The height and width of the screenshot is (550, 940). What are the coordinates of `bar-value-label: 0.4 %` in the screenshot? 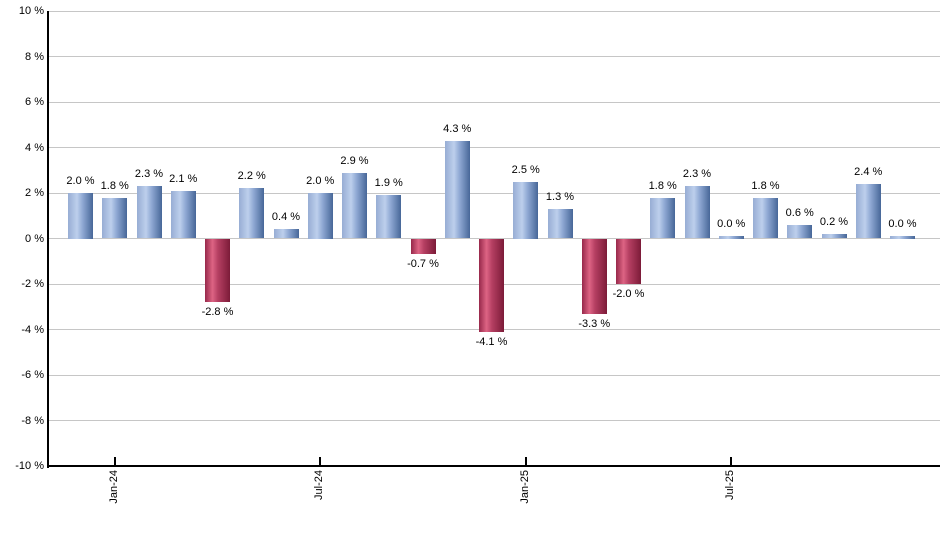 It's located at (286, 217).